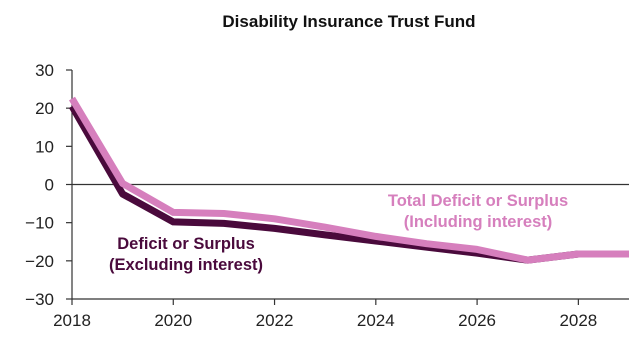 Image resolution: width=629 pixels, height=339 pixels. What do you see at coordinates (348, 21) in the screenshot?
I see `chart-title: Disability Insurance Trust Fund` at bounding box center [348, 21].